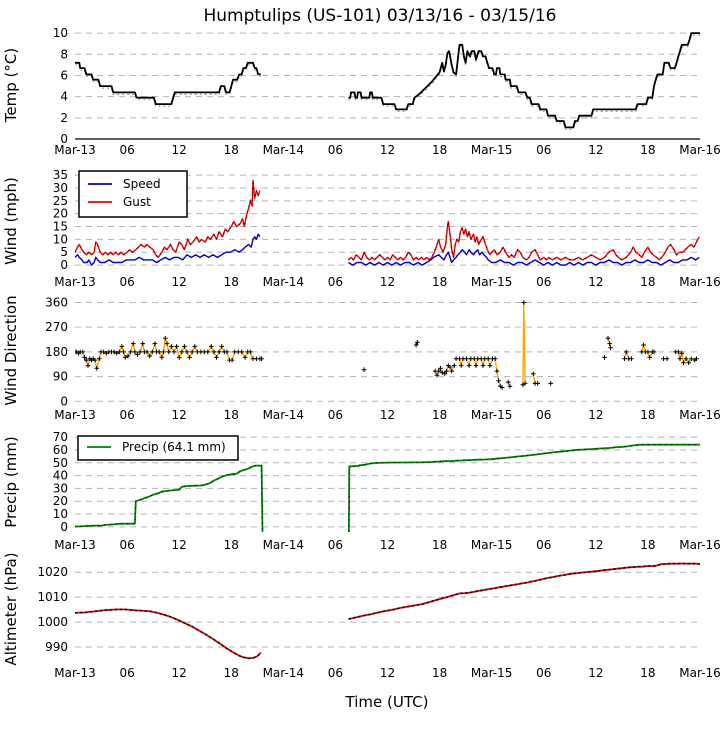 Image resolution: width=727 pixels, height=729 pixels. What do you see at coordinates (142, 184) in the screenshot?
I see `legend-label: Speed` at bounding box center [142, 184].